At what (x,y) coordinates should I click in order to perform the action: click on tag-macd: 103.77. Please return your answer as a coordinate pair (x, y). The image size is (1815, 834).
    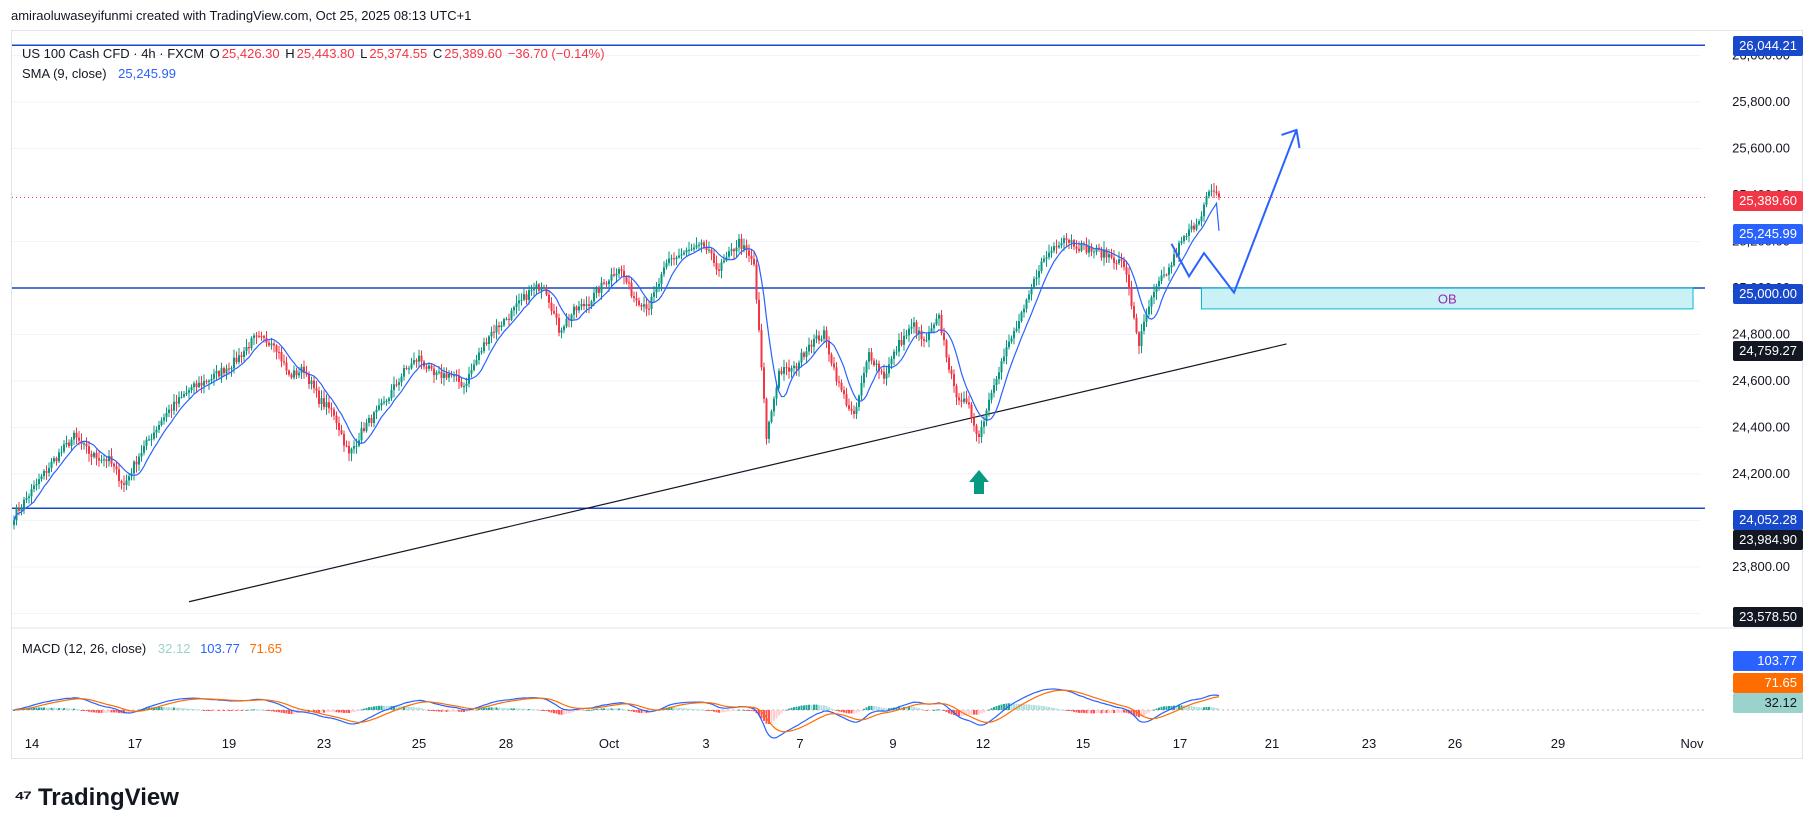
    Looking at the image, I should click on (1768, 661).